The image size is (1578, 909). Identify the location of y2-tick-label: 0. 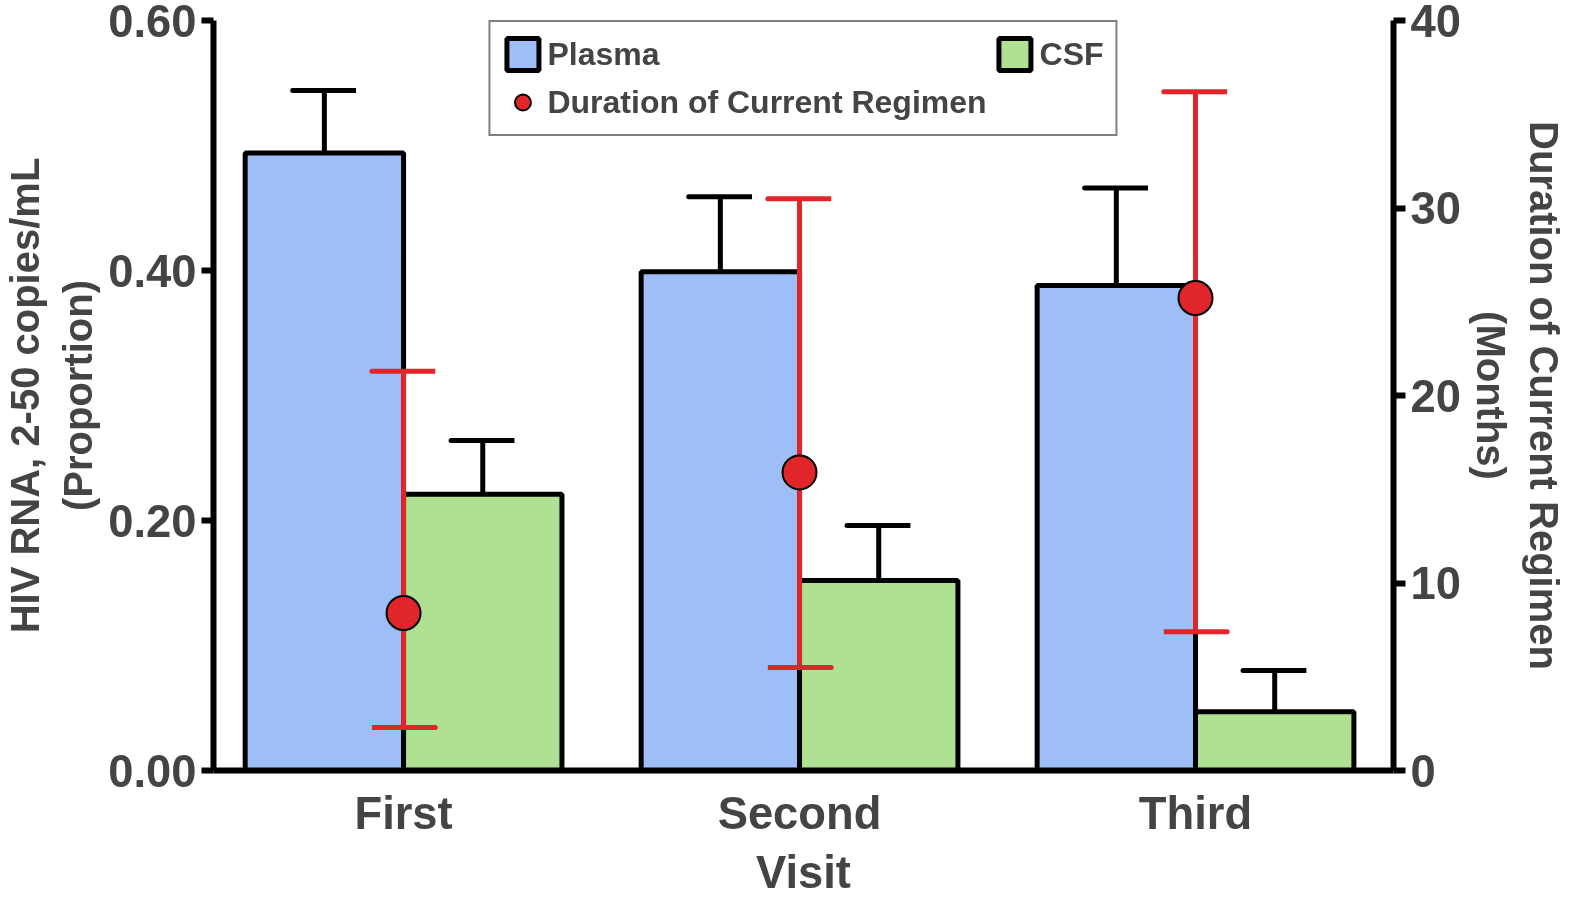
(1423, 771).